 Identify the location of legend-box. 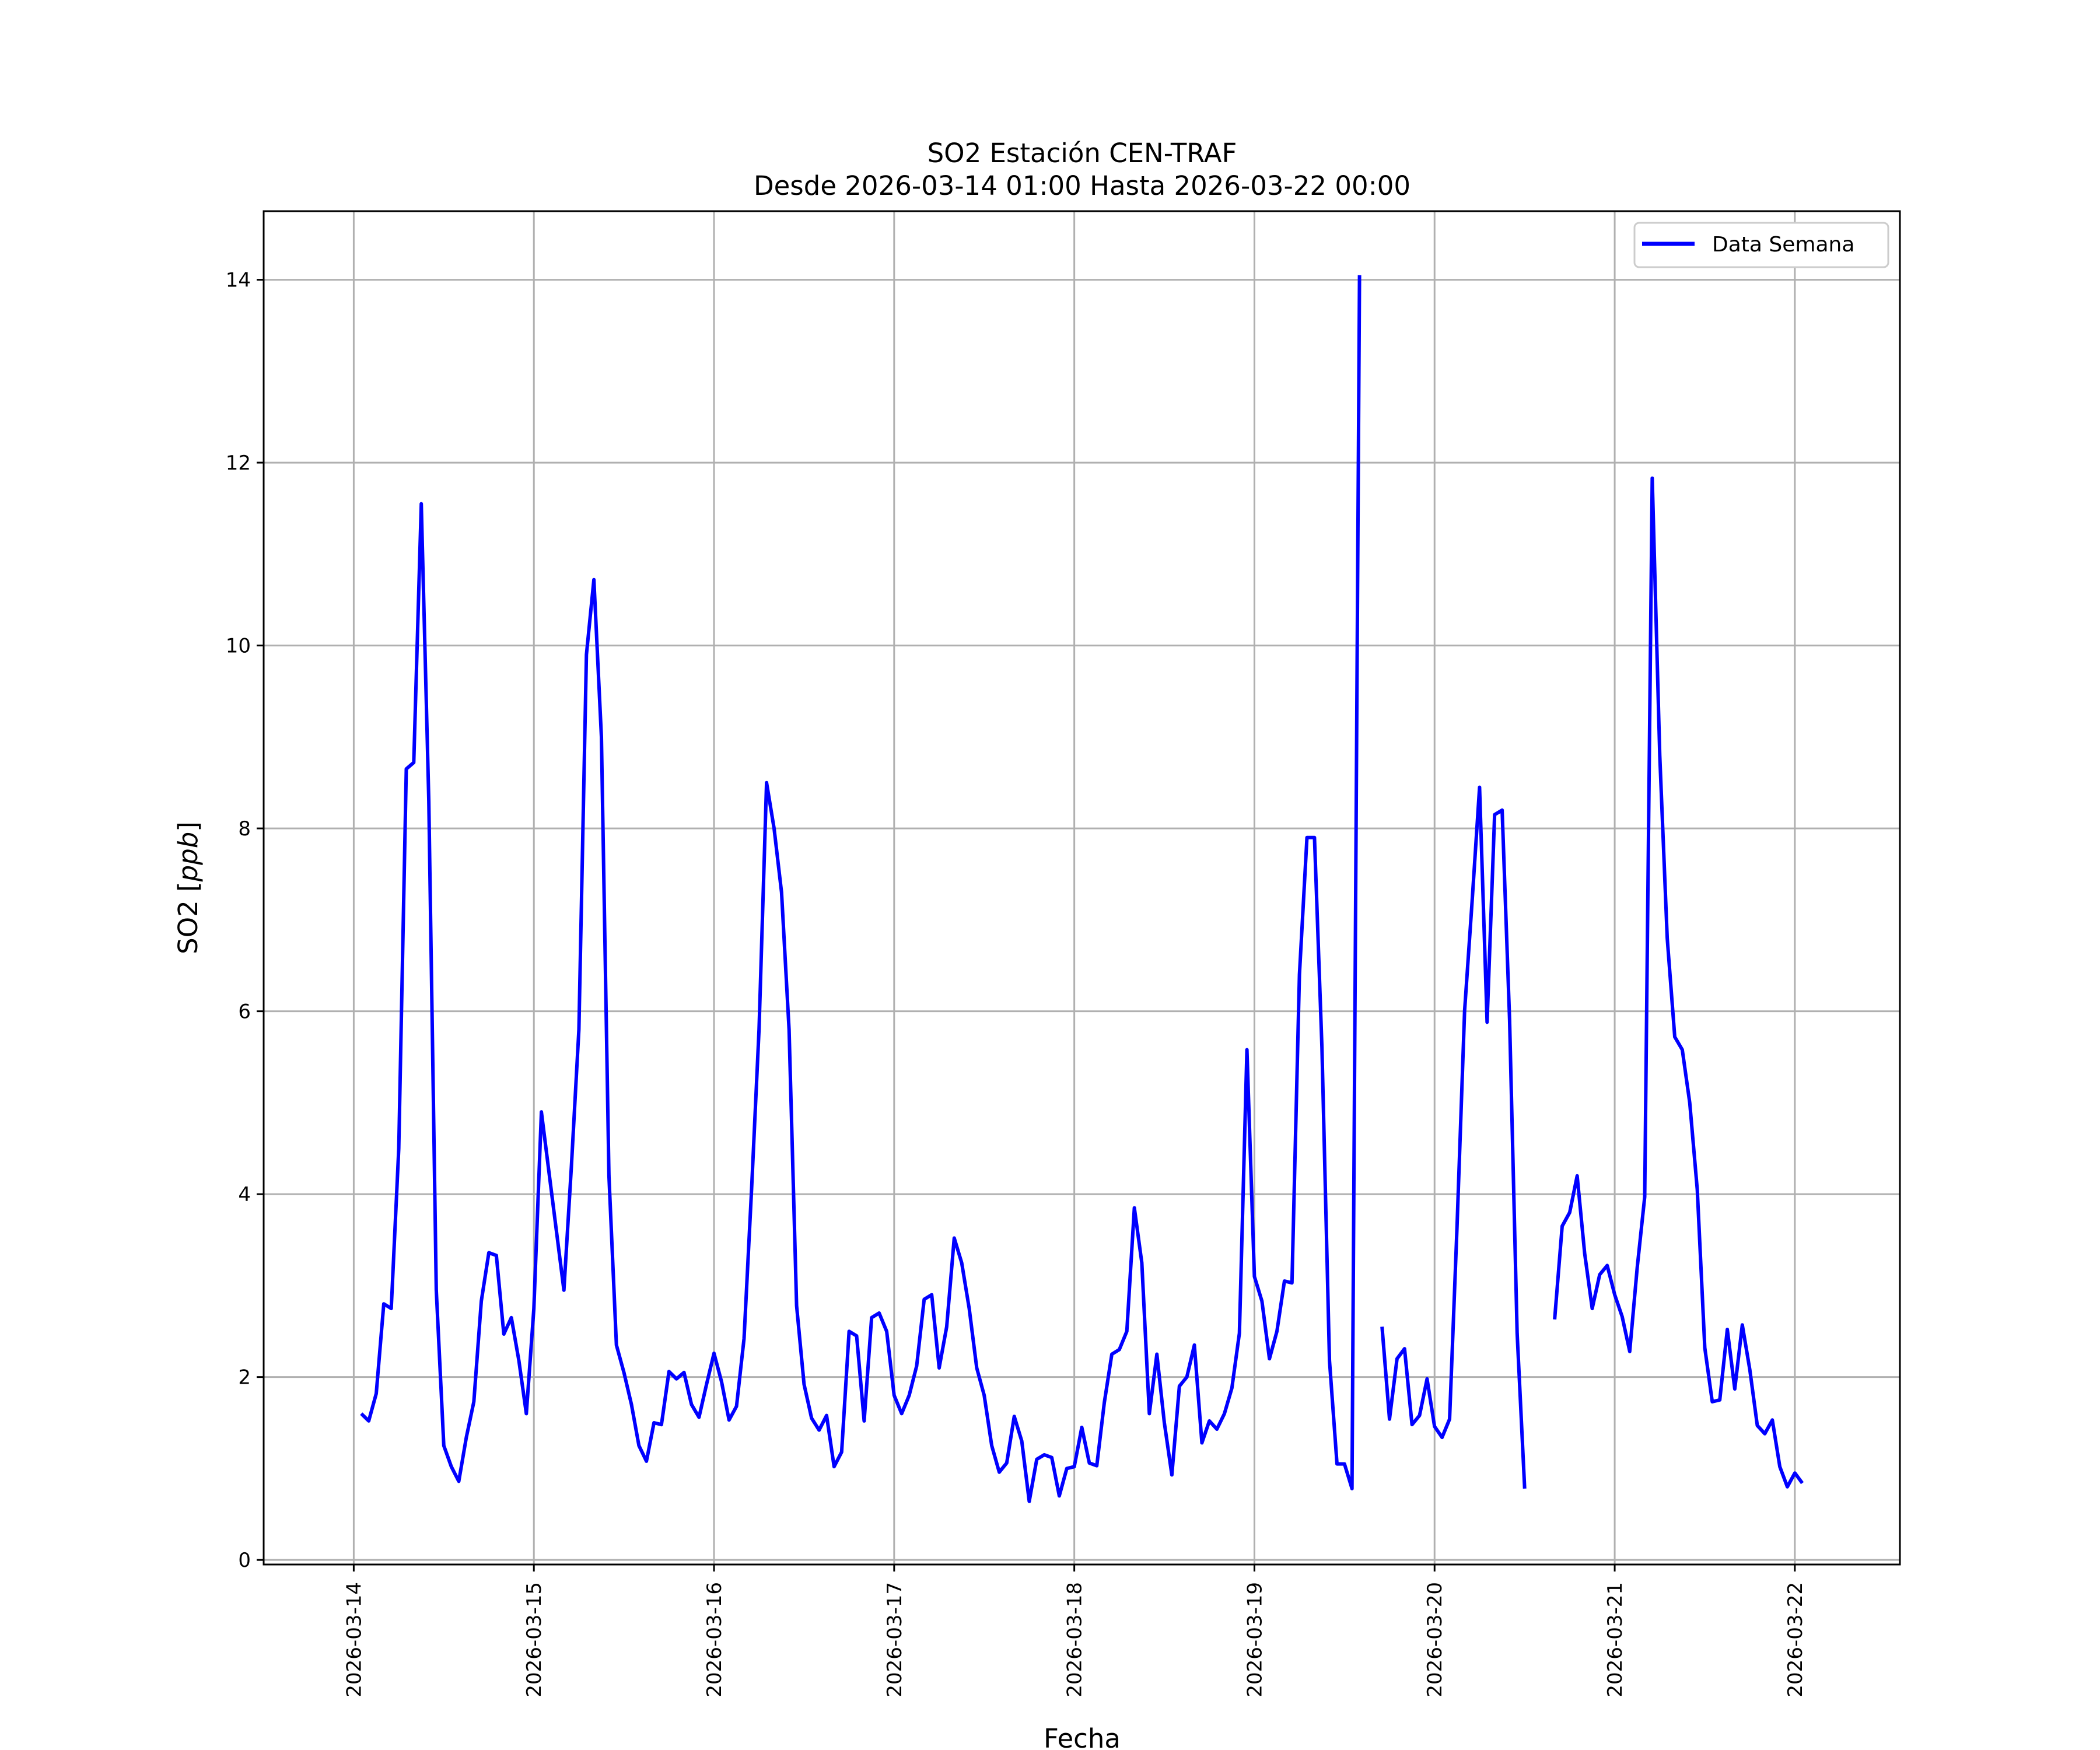
(1761, 245).